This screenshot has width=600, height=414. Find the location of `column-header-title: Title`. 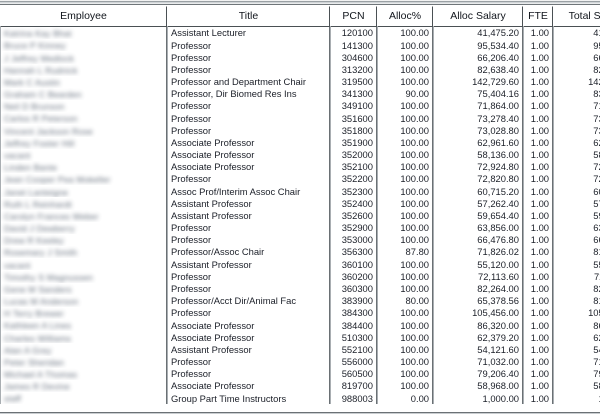

column-header-title: Title is located at coordinates (248, 16).